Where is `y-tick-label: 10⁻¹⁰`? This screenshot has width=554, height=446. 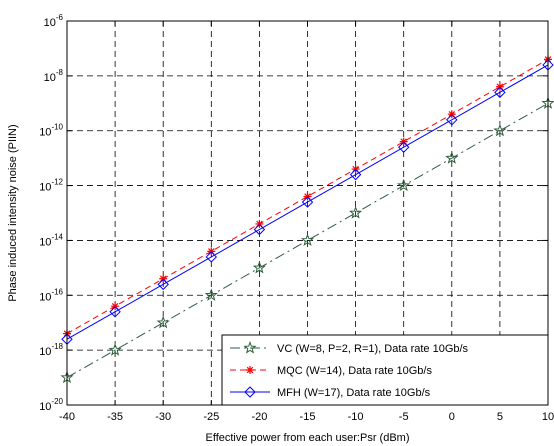
y-tick-label: 10⁻¹⁰ is located at coordinates (51, 131).